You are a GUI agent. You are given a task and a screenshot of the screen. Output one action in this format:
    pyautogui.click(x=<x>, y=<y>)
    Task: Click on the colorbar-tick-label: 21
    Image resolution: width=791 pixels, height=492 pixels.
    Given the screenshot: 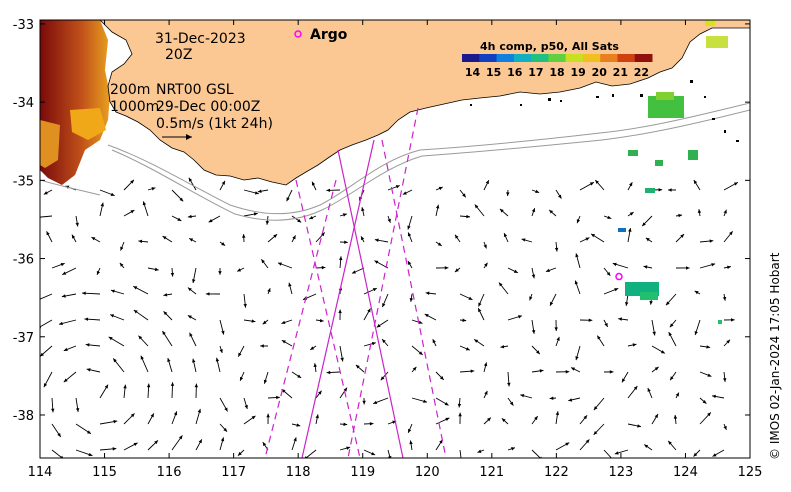 What is the action you would take?
    pyautogui.click(x=620, y=72)
    